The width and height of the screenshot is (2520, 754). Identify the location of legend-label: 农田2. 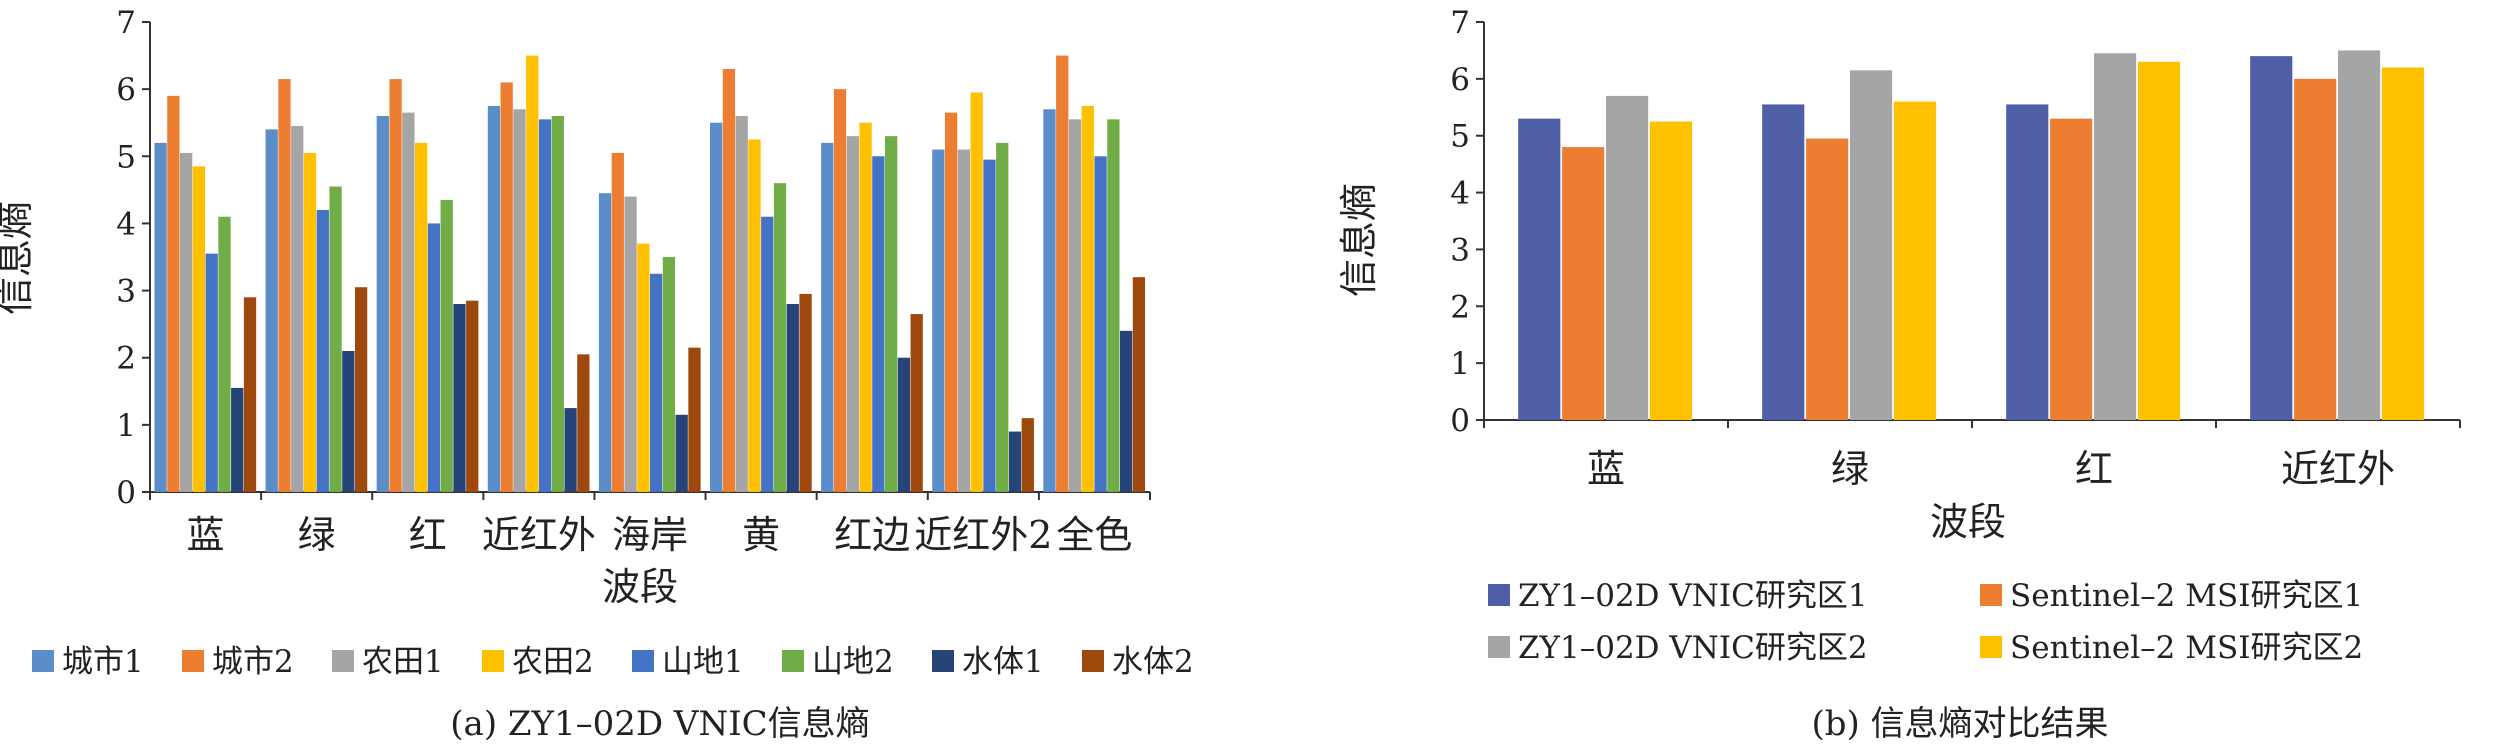
(553, 662).